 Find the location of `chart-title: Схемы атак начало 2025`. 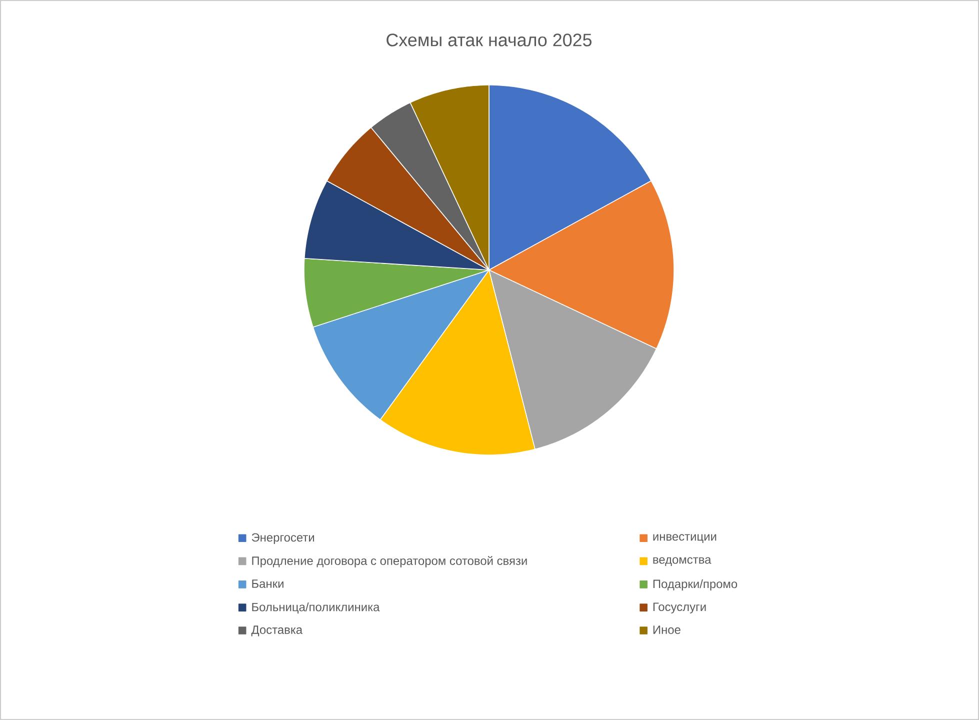

chart-title: Схемы атак начало 2025 is located at coordinates (489, 40).